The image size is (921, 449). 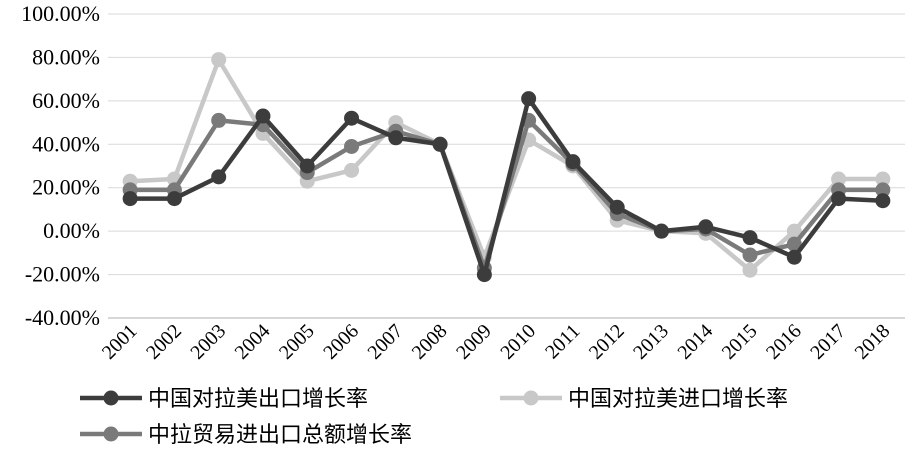 I want to click on x-tick-label: 2001, so click(x=120, y=342).